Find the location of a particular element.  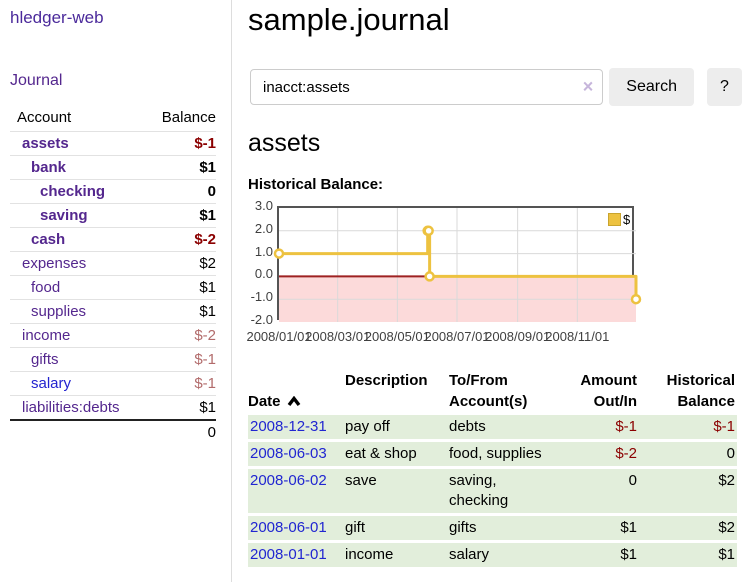

transaction-date-link: 2008-01-01 is located at coordinates (288, 554).